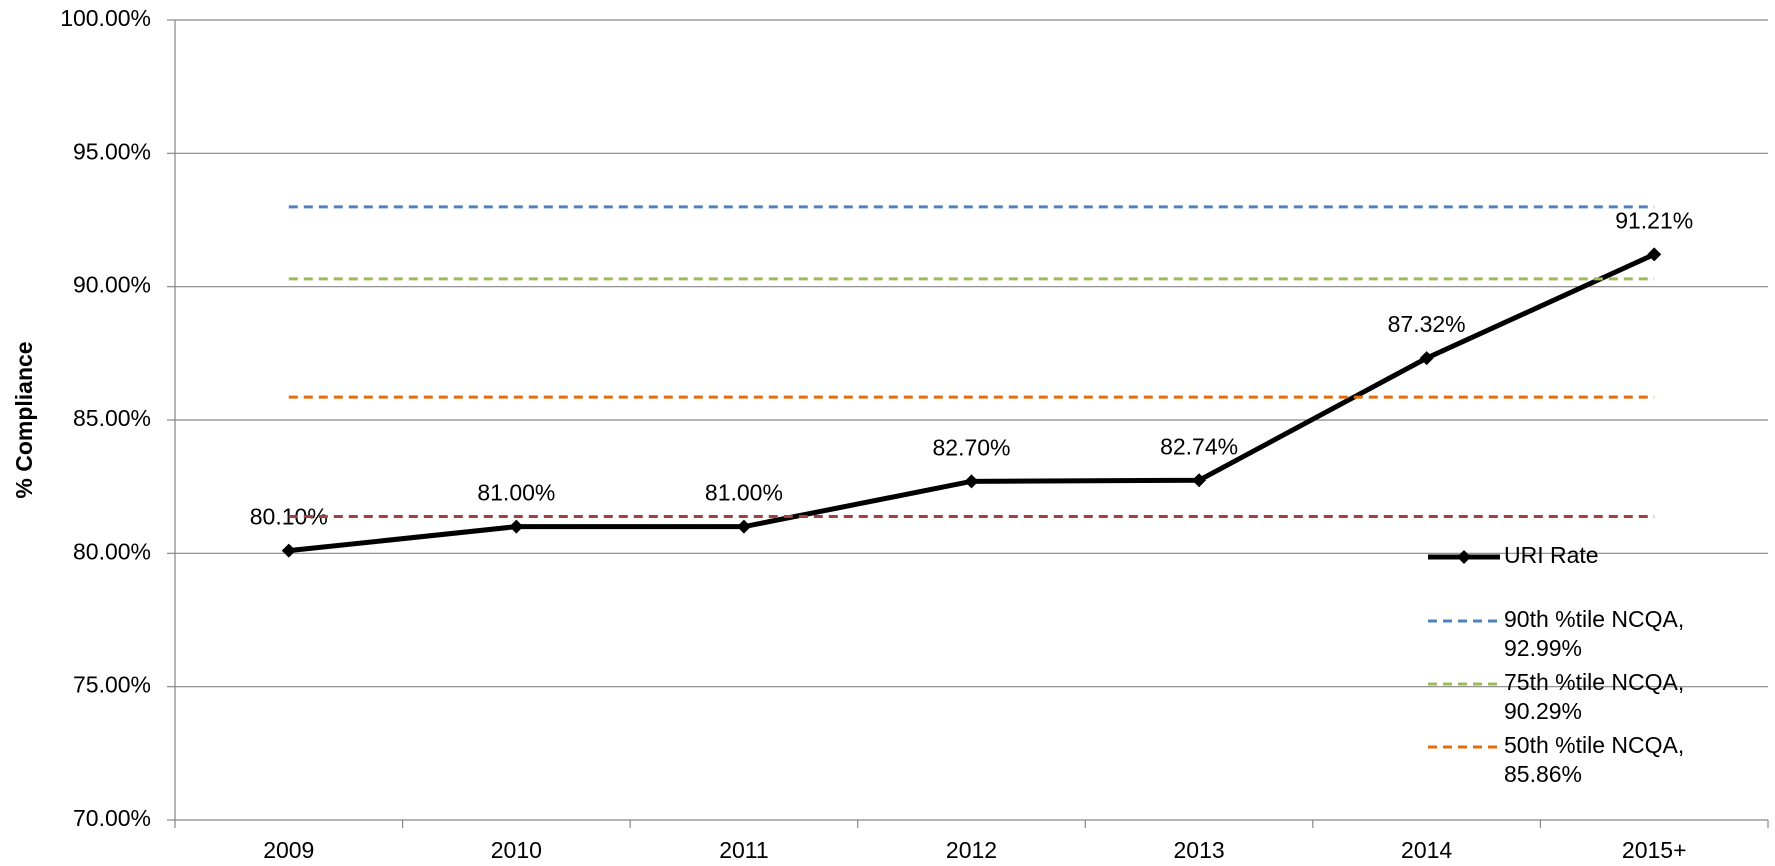  Describe the element at coordinates (1654, 220) in the screenshot. I see `data-label: 91.21%` at that location.